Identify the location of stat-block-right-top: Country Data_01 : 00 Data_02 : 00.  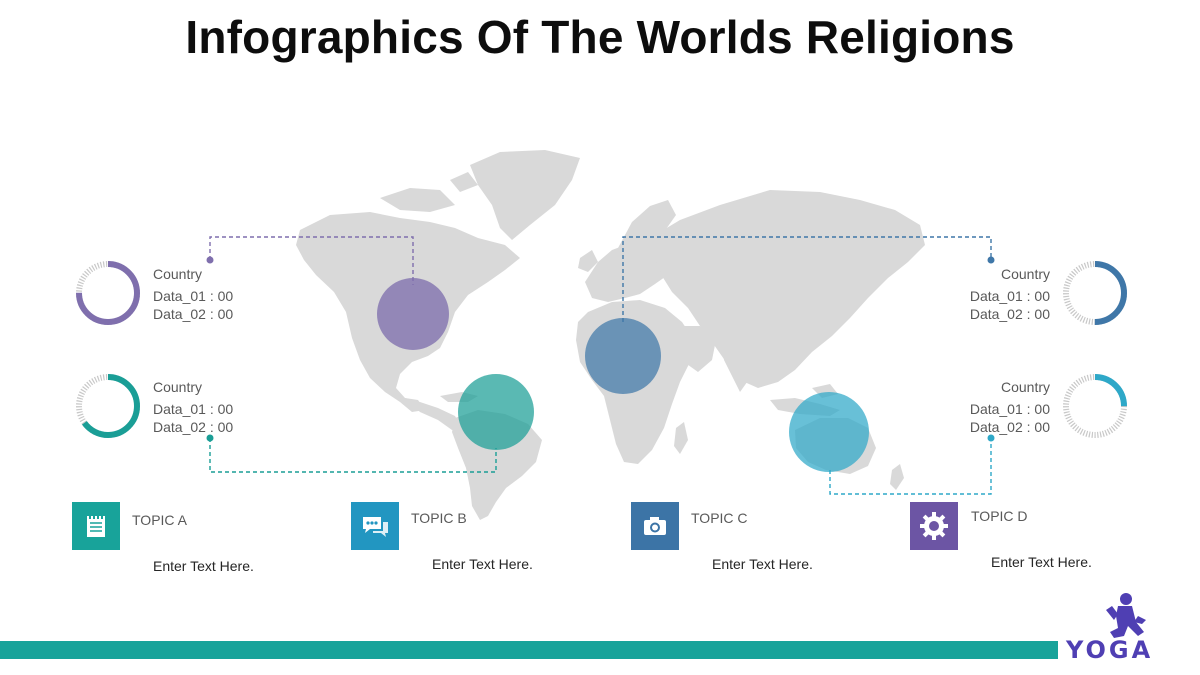
(995, 294).